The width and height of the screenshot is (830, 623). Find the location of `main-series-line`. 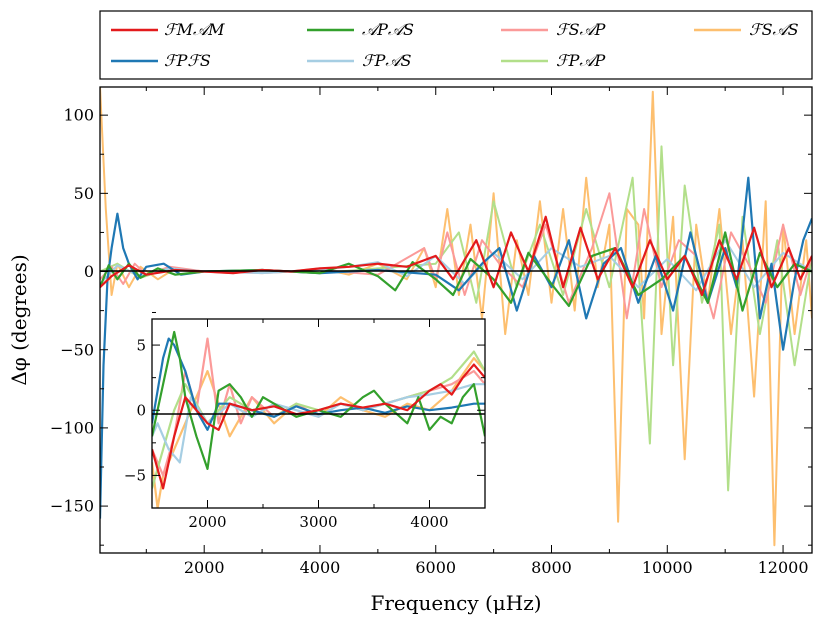

main-series-line is located at coordinates (456, 256).